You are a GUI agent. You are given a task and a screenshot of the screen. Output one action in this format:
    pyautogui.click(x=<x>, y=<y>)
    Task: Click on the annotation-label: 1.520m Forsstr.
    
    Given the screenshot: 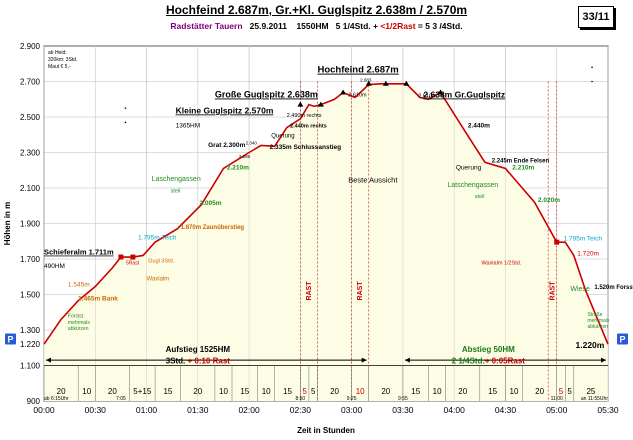 What is the action you would take?
    pyautogui.click(x=613, y=288)
    